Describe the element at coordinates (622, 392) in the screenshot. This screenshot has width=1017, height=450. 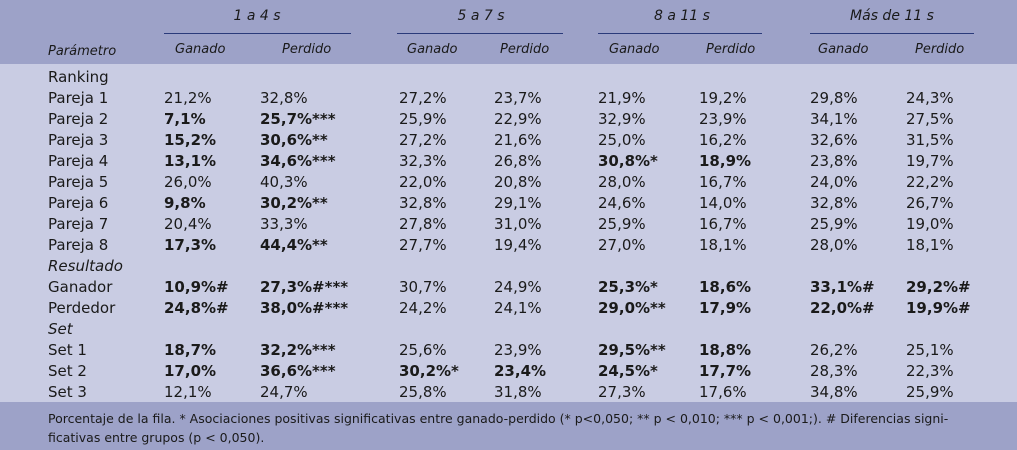
I see `table-cell: 27,3%` at that location.